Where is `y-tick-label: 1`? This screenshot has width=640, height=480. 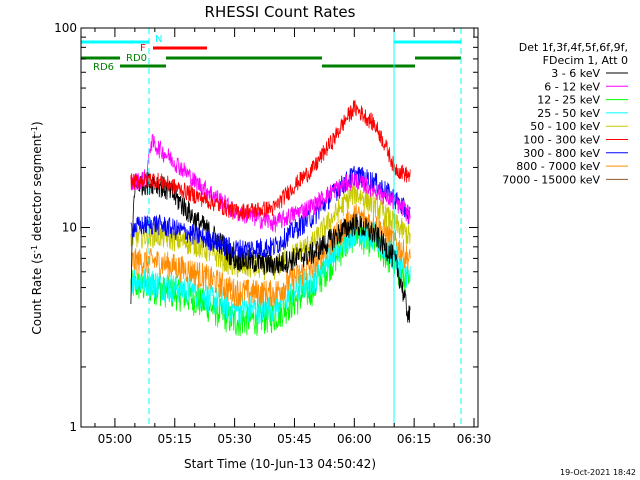 y-tick-label: 1 is located at coordinates (73, 427).